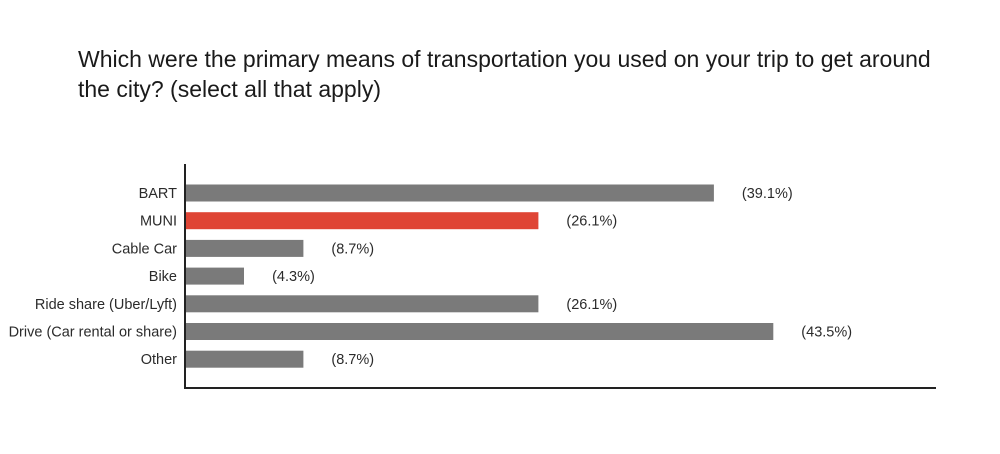 Image resolution: width=1000 pixels, height=454 pixels. Describe the element at coordinates (352, 249) in the screenshot. I see `value-label-cable-car: (8.7%)` at that location.